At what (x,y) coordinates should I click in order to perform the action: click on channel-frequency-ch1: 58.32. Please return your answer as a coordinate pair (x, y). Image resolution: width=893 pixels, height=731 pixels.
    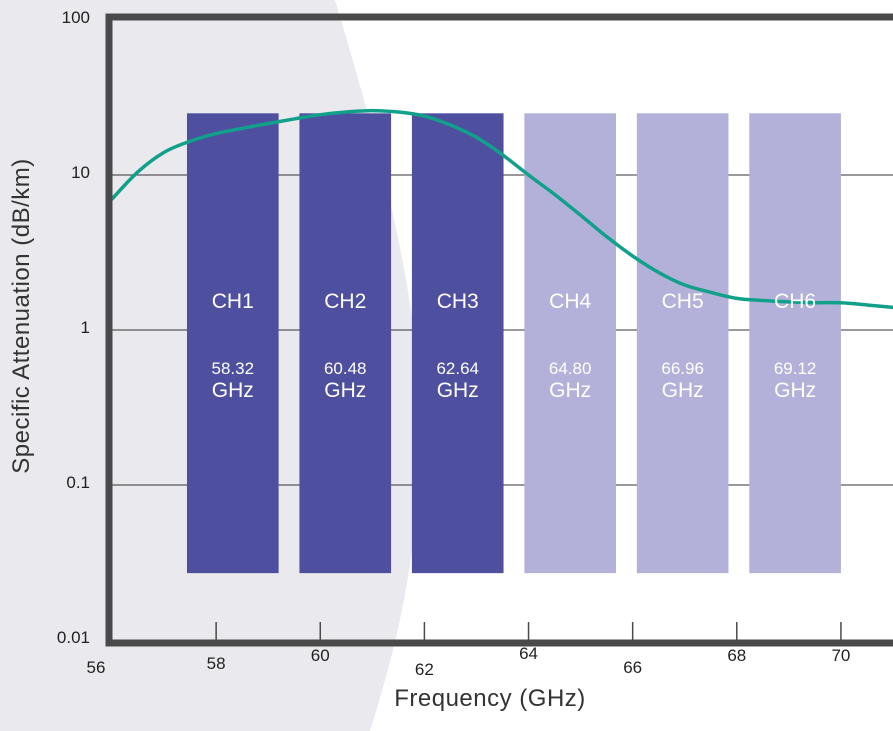
    Looking at the image, I should click on (233, 369).